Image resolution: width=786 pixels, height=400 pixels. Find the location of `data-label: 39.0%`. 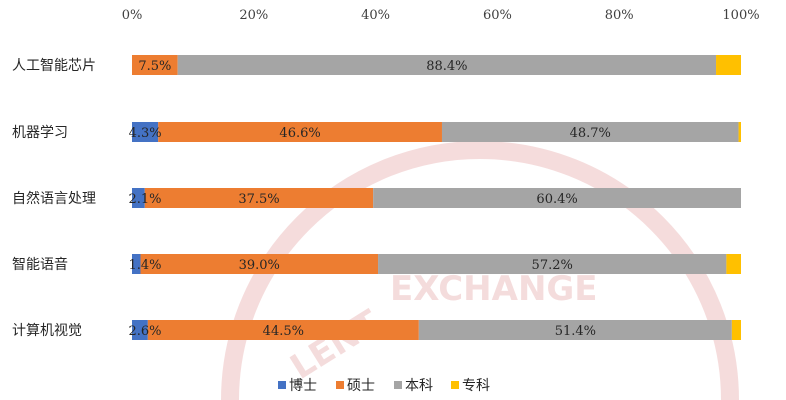

data-label: 39.0% is located at coordinates (259, 265).